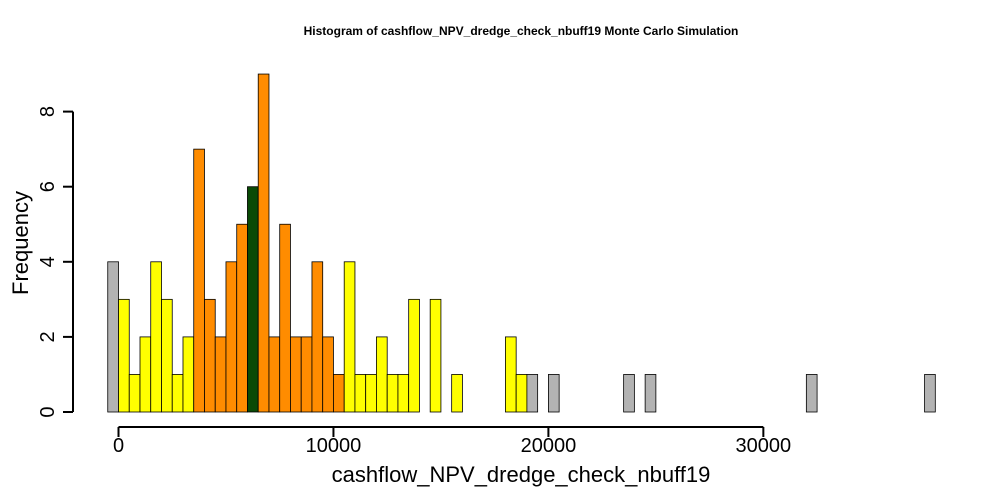 Image resolution: width=1000 pixels, height=500 pixels. Describe the element at coordinates (48, 111) in the screenshot. I see `y-tick-label: 8` at that location.